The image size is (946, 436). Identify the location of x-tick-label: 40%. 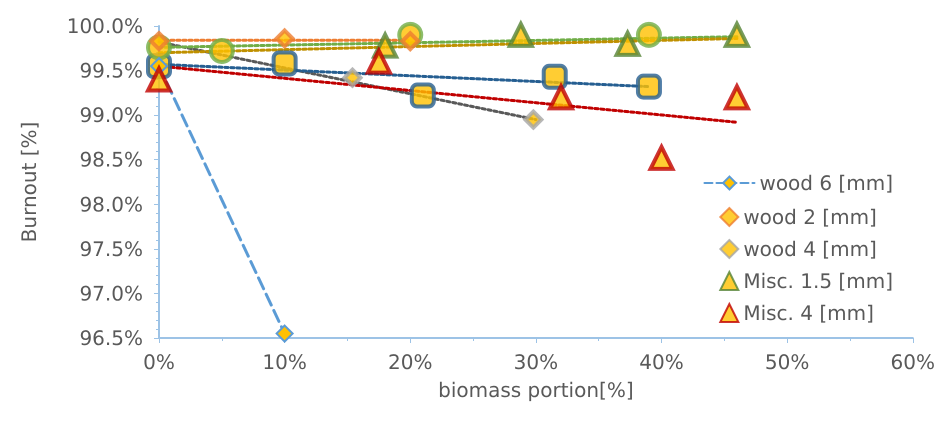
(661, 362).